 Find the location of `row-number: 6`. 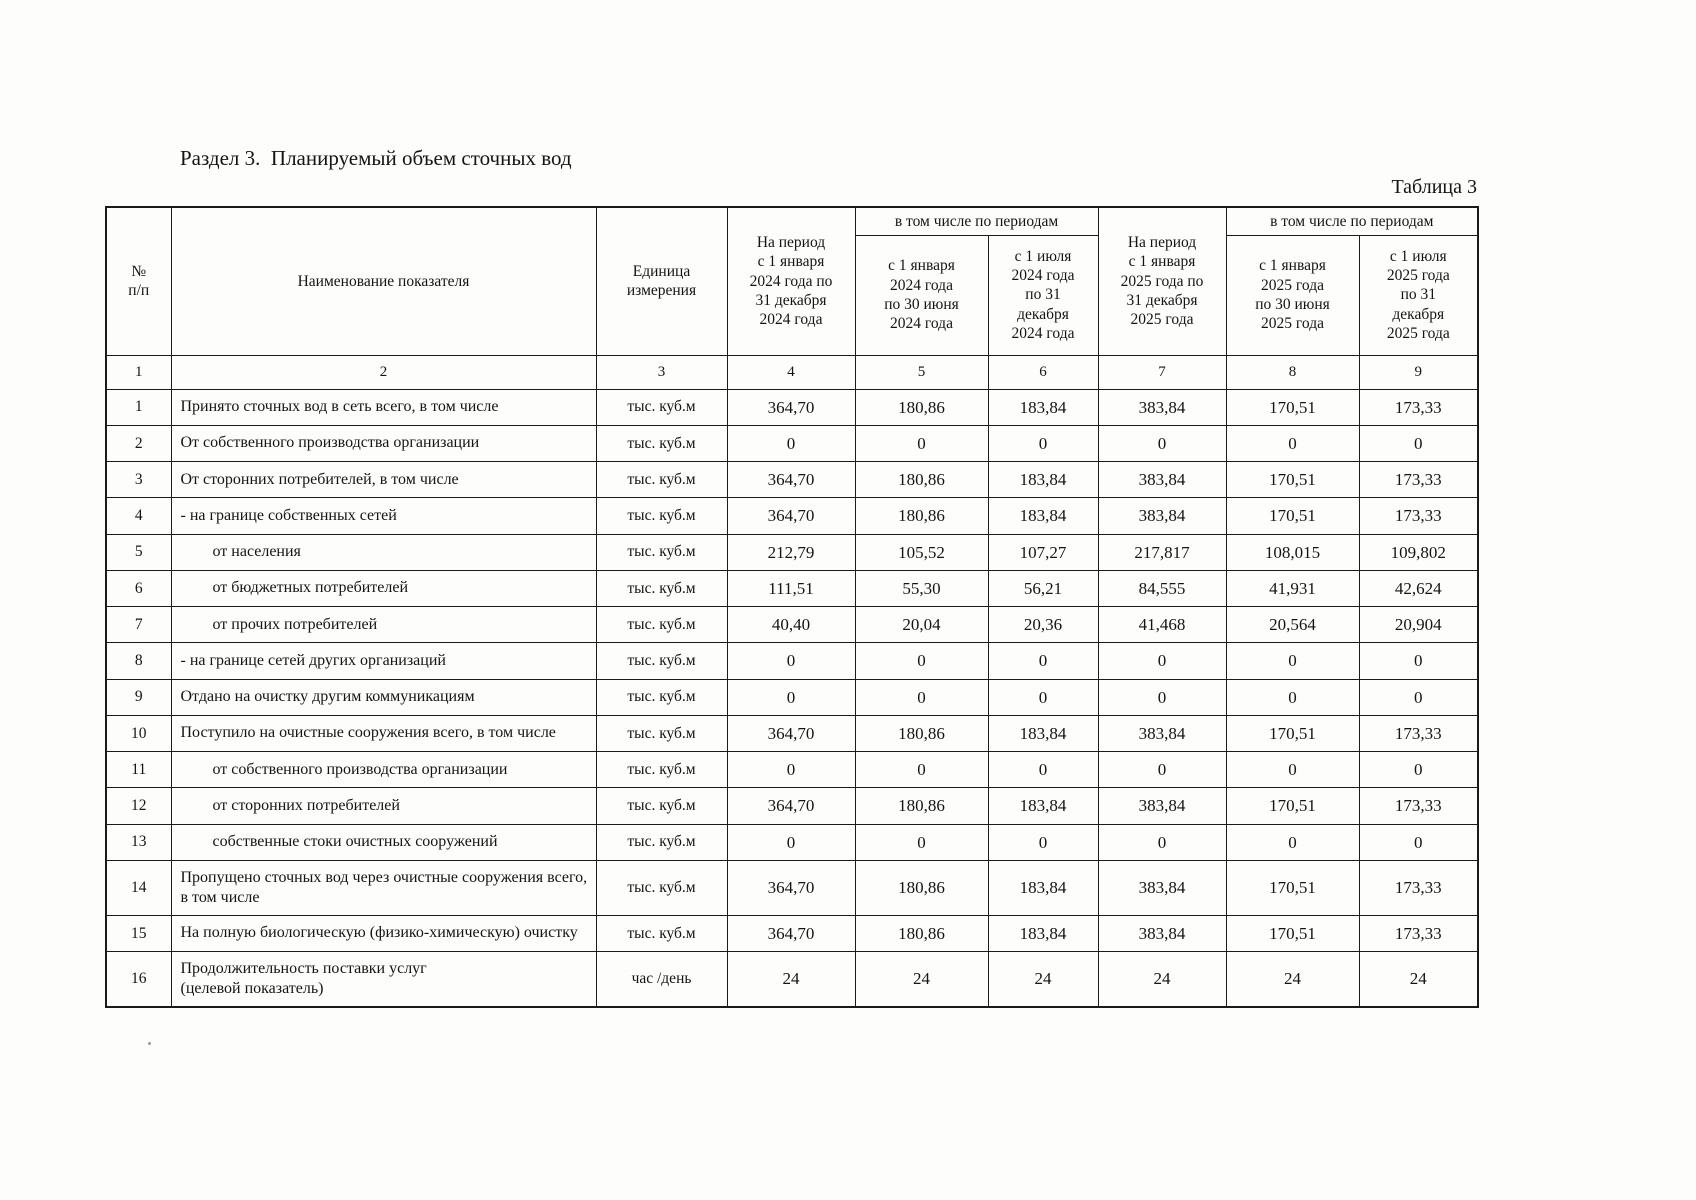

row-number: 6 is located at coordinates (138, 588).